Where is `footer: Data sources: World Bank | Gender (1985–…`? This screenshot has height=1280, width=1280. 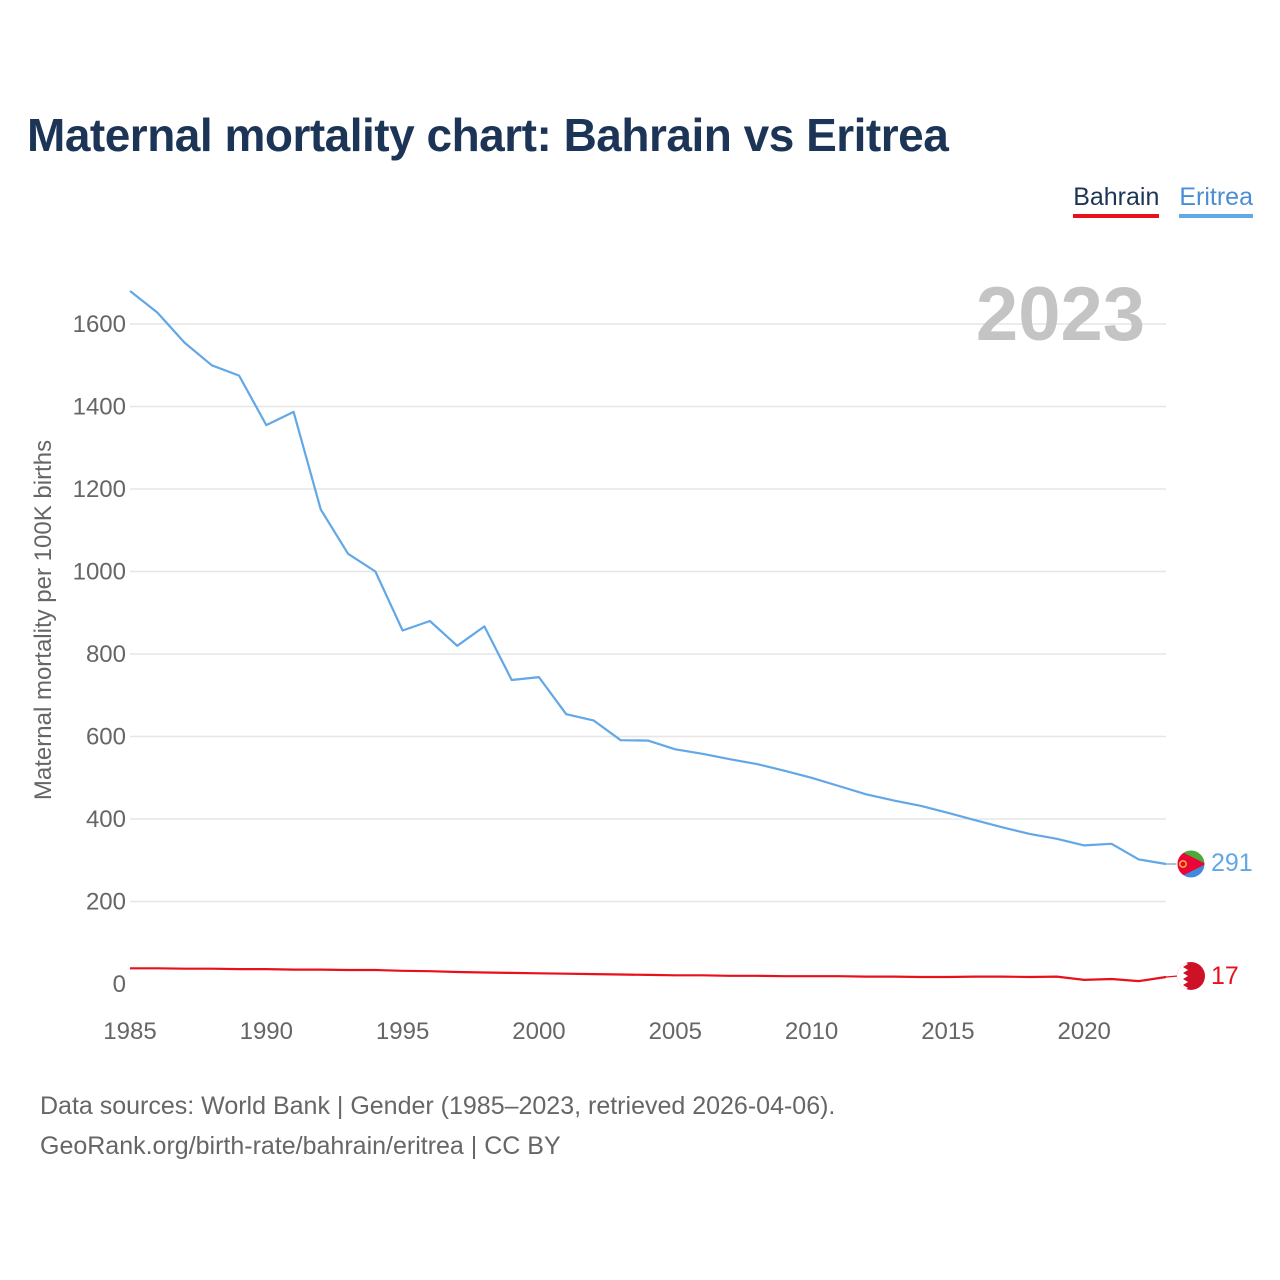
footer: Data sources: World Bank | Gender (1985–… is located at coordinates (437, 1126).